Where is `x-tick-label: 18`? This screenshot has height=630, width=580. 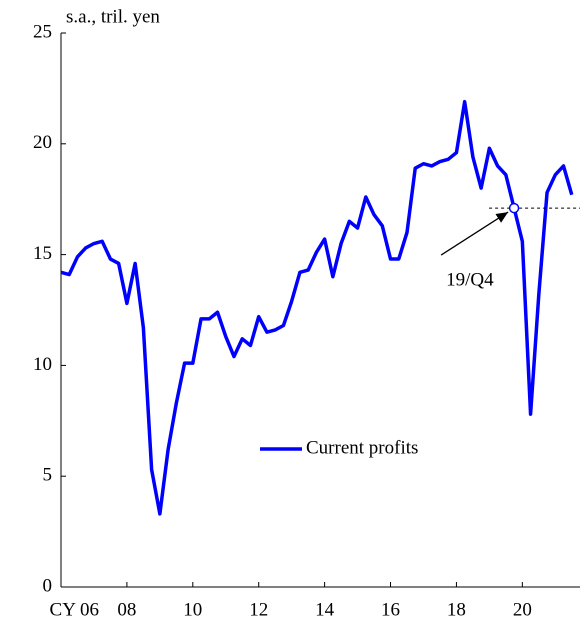 x-tick-label: 18 is located at coordinates (456, 609).